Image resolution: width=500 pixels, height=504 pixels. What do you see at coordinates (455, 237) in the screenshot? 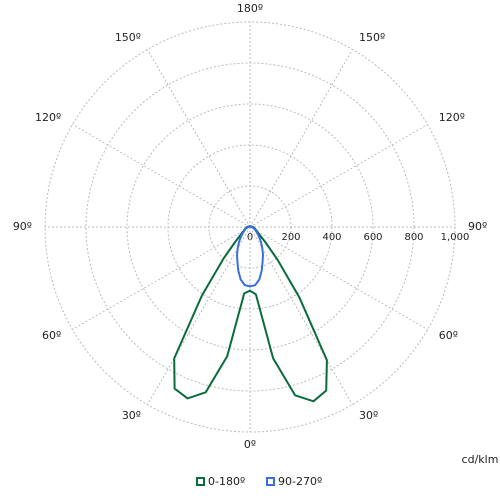
I see `r-tick-label: 1,000` at bounding box center [455, 237].